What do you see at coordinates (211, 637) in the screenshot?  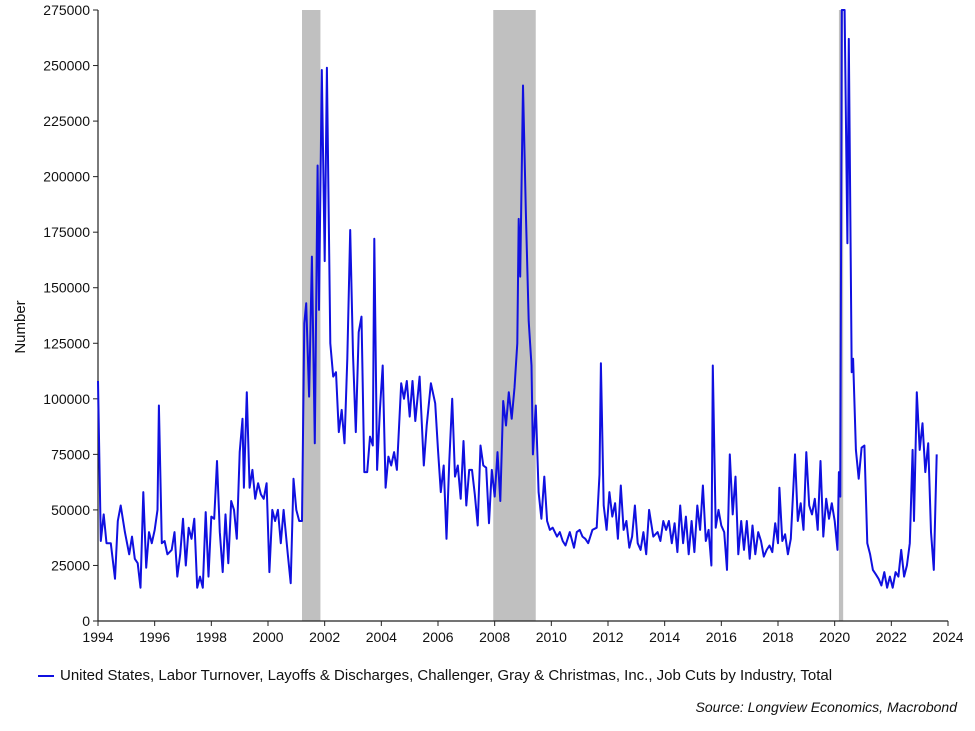 I see `x-tick-label: 1998` at bounding box center [211, 637].